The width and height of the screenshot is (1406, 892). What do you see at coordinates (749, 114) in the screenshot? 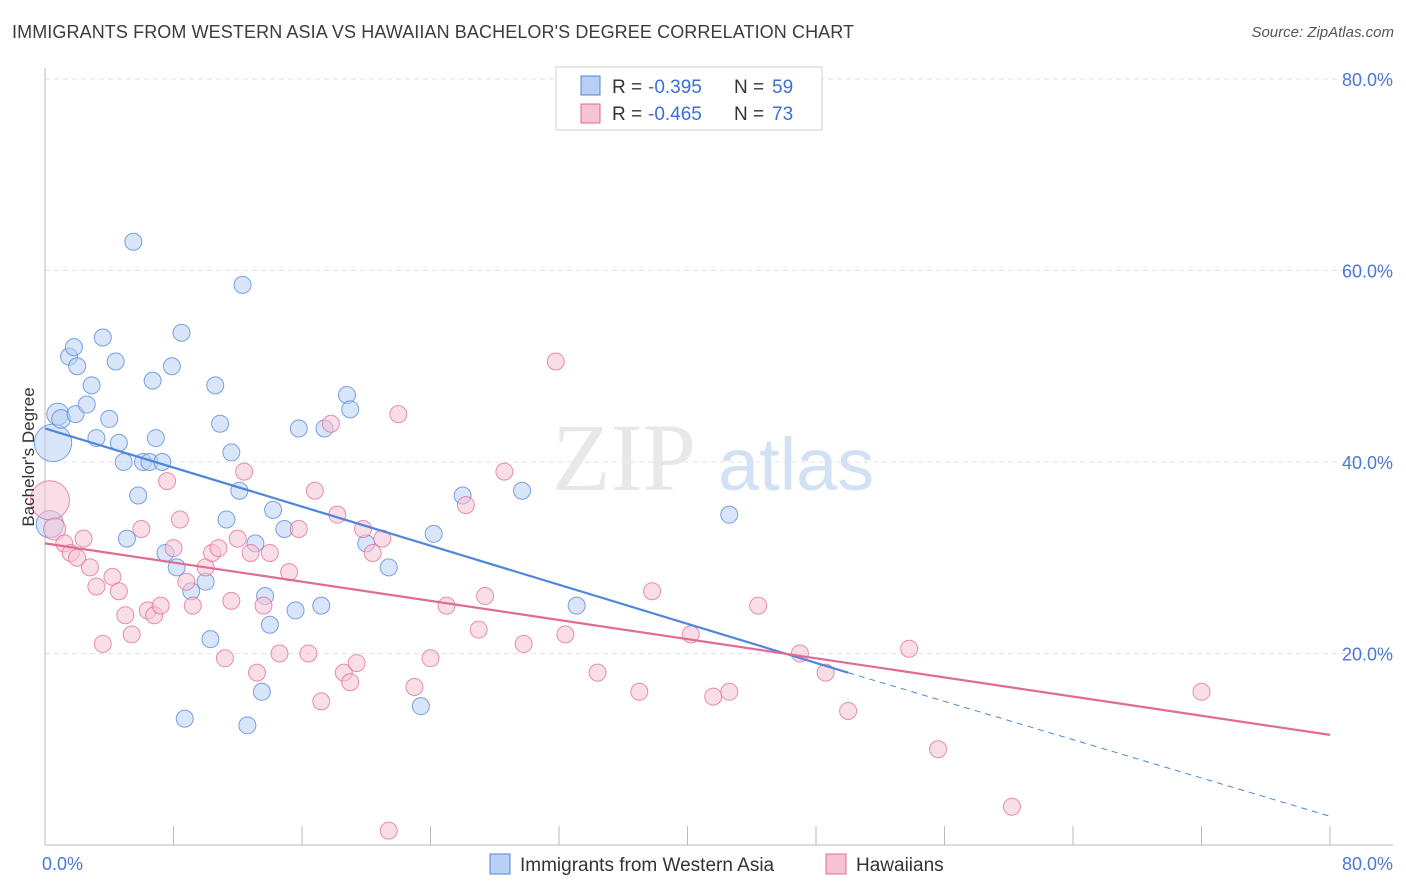
I see `legend-n-label-pink: N =` at bounding box center [749, 114].